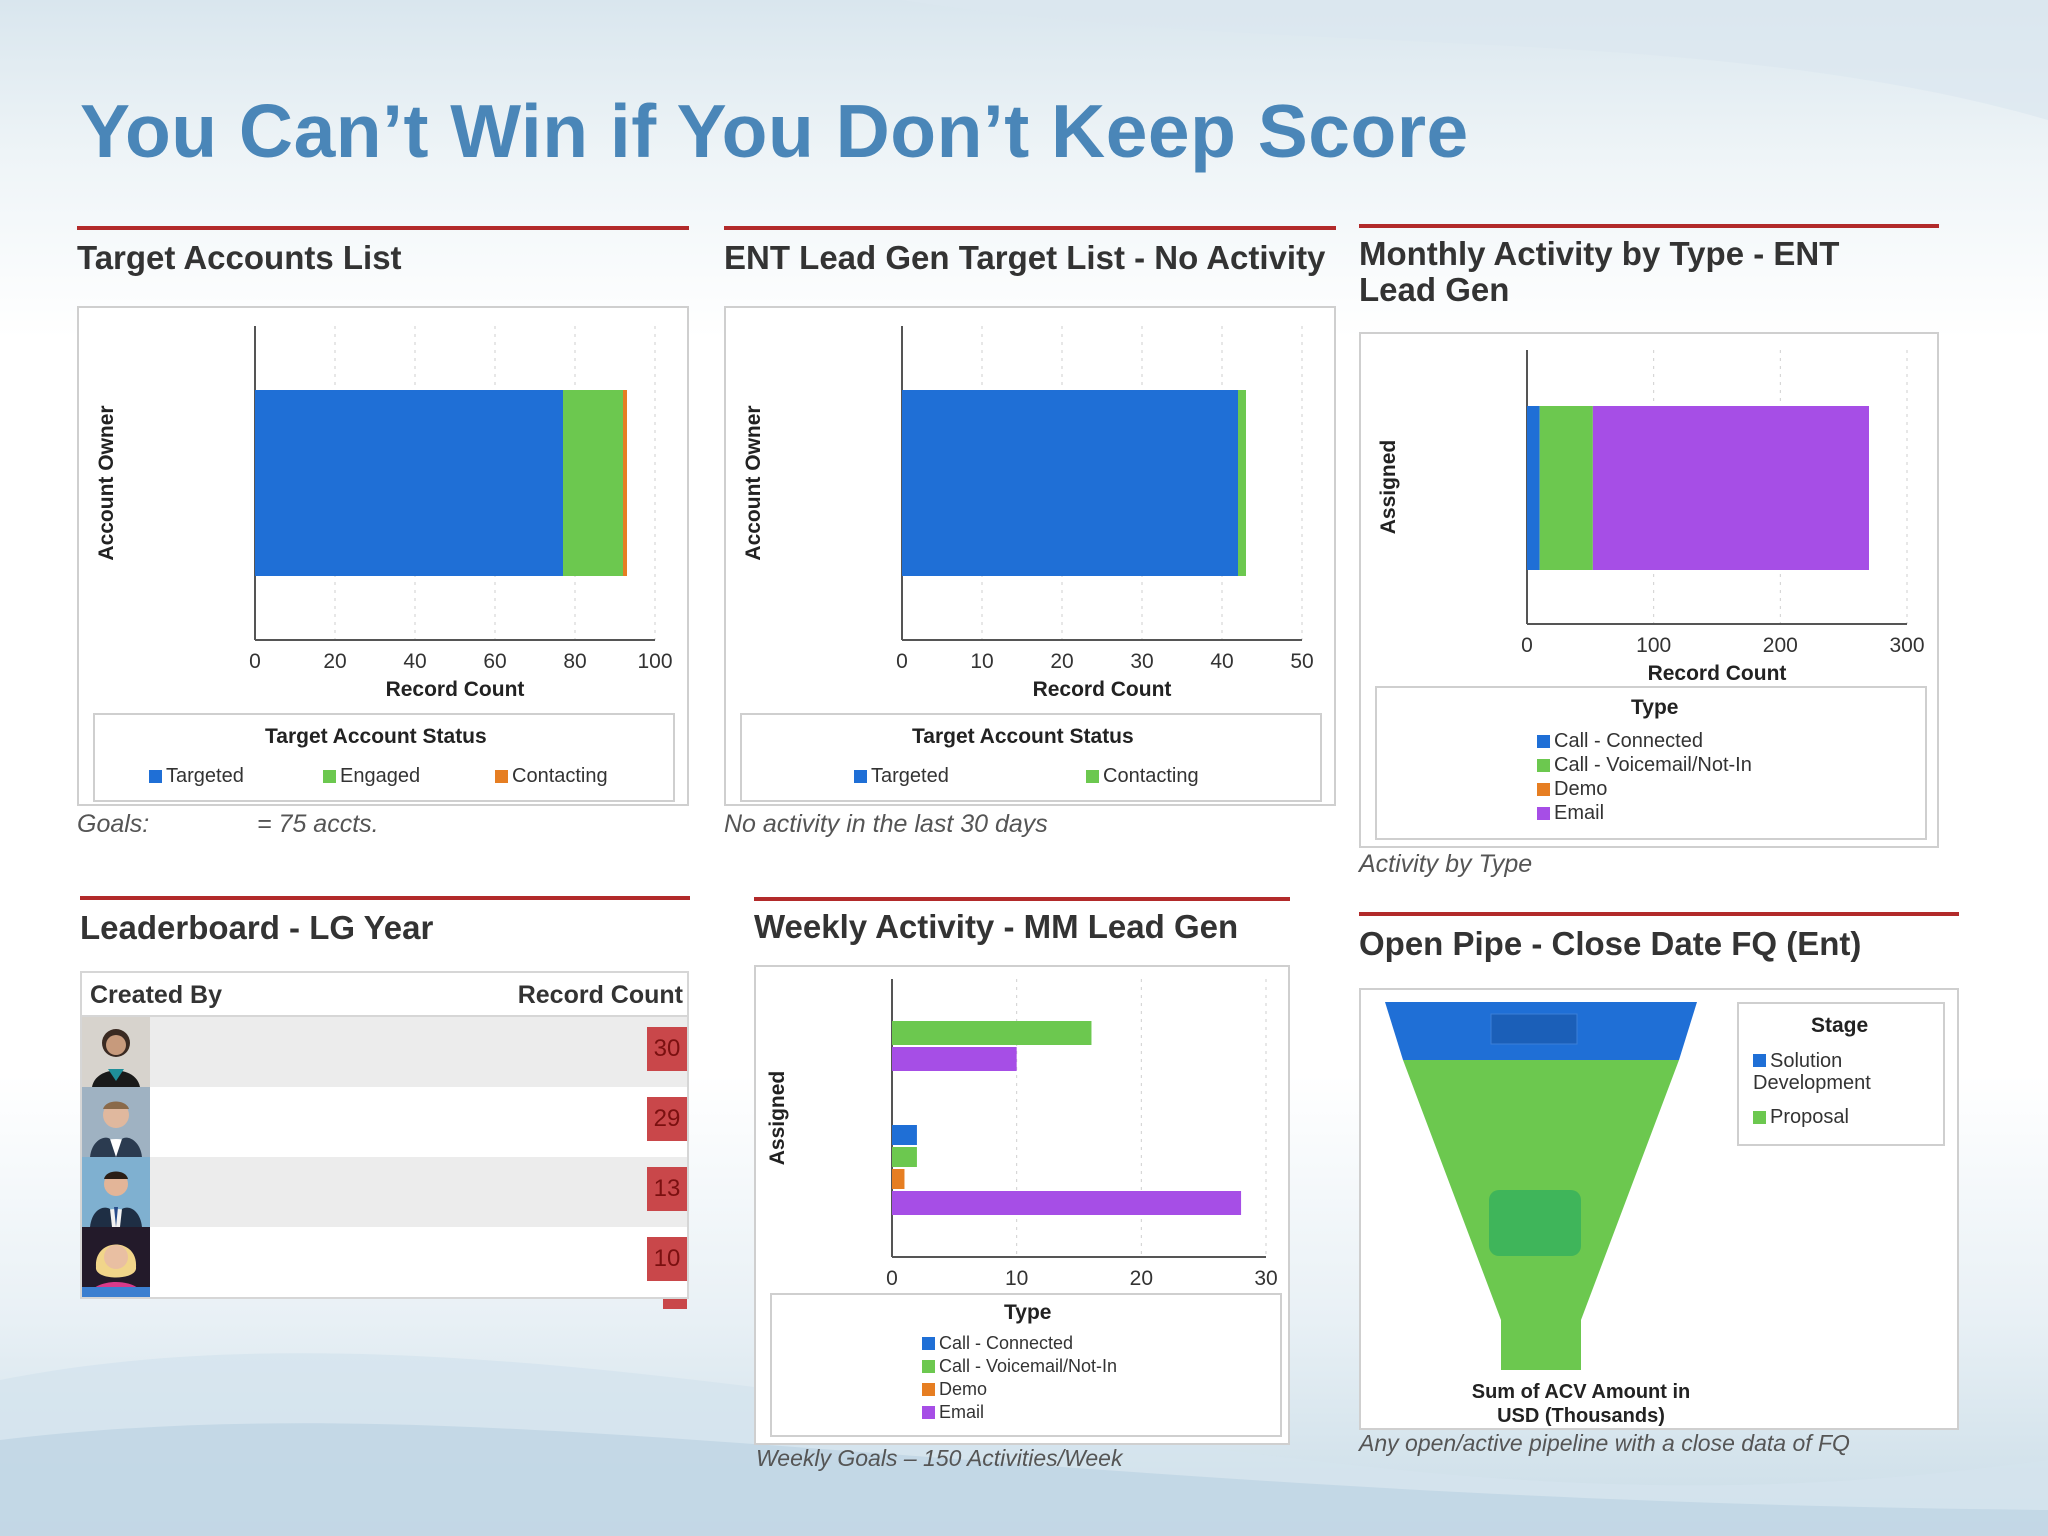 The height and width of the screenshot is (1536, 2048). What do you see at coordinates (898, 1179) in the screenshot?
I see `bar-demo` at bounding box center [898, 1179].